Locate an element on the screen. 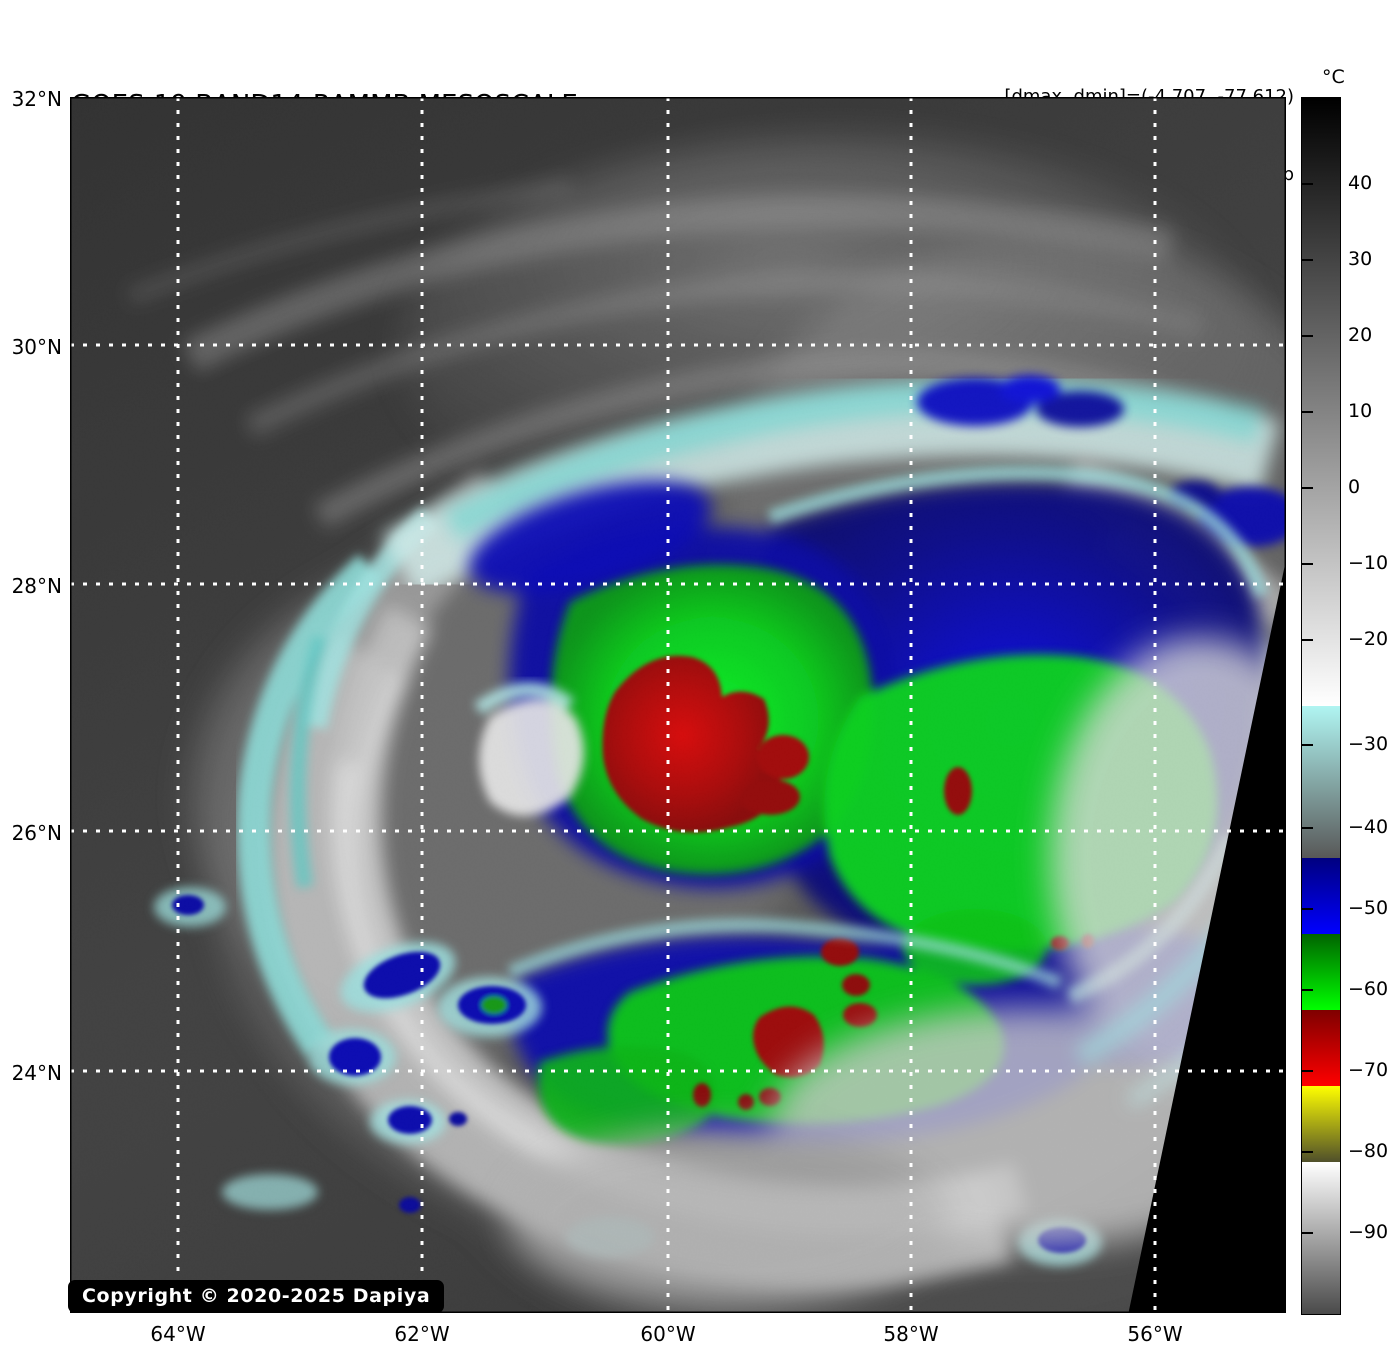 This screenshot has height=1363, width=1390. cblabel-20: 20 is located at coordinates (1360, 335).